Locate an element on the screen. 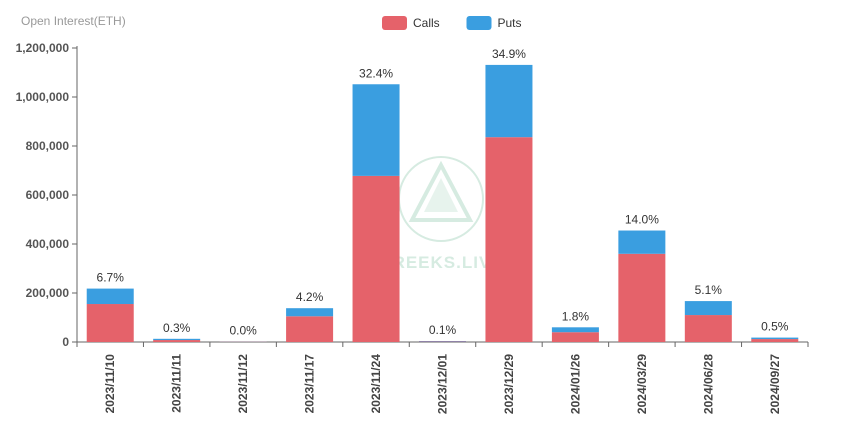 The height and width of the screenshot is (428, 850). greeks-live-watermark: GREEKS.LIVE is located at coordinates (440, 214).